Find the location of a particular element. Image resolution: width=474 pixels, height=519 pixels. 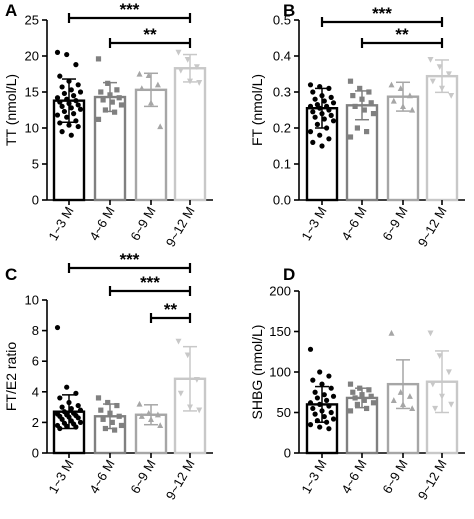

significance-label: *** is located at coordinates (130, 259).